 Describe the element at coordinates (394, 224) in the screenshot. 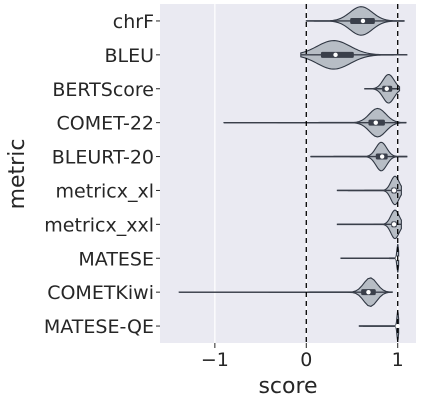

I see `median-metricx_xxl` at that location.